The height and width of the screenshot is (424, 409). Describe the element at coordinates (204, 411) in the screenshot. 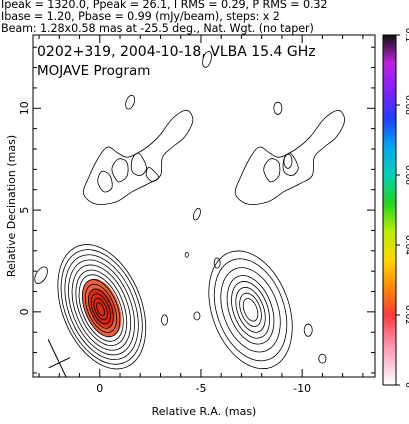

I see `x-axis-label: Relative R.A. (mas)` at that location.